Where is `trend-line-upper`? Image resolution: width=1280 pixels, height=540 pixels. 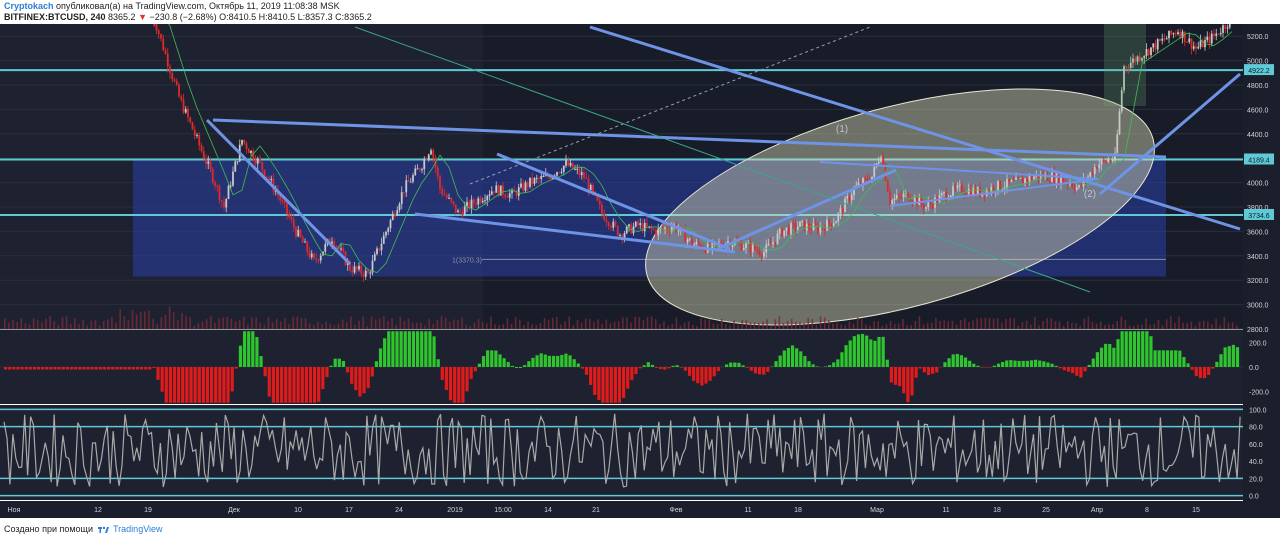
trend-line-upper is located at coordinates (959, 170).